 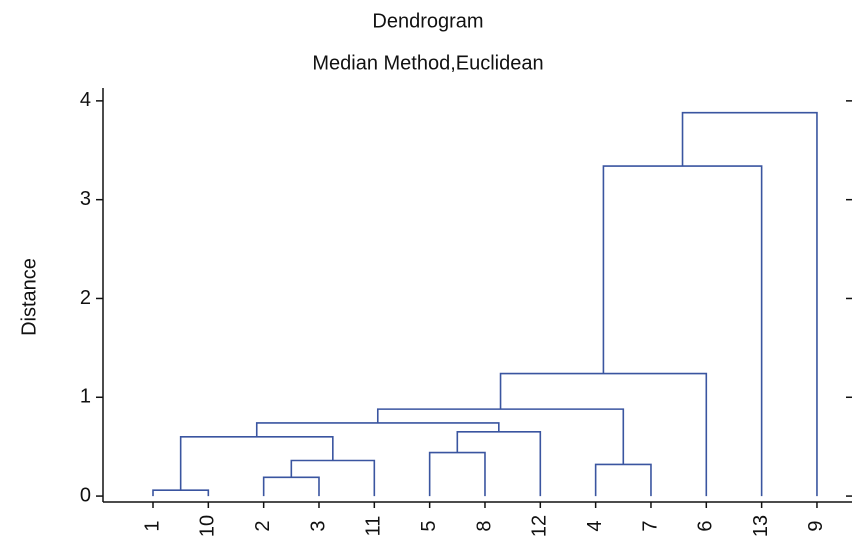 I want to click on y-tick-label: 0, so click(x=85, y=495).